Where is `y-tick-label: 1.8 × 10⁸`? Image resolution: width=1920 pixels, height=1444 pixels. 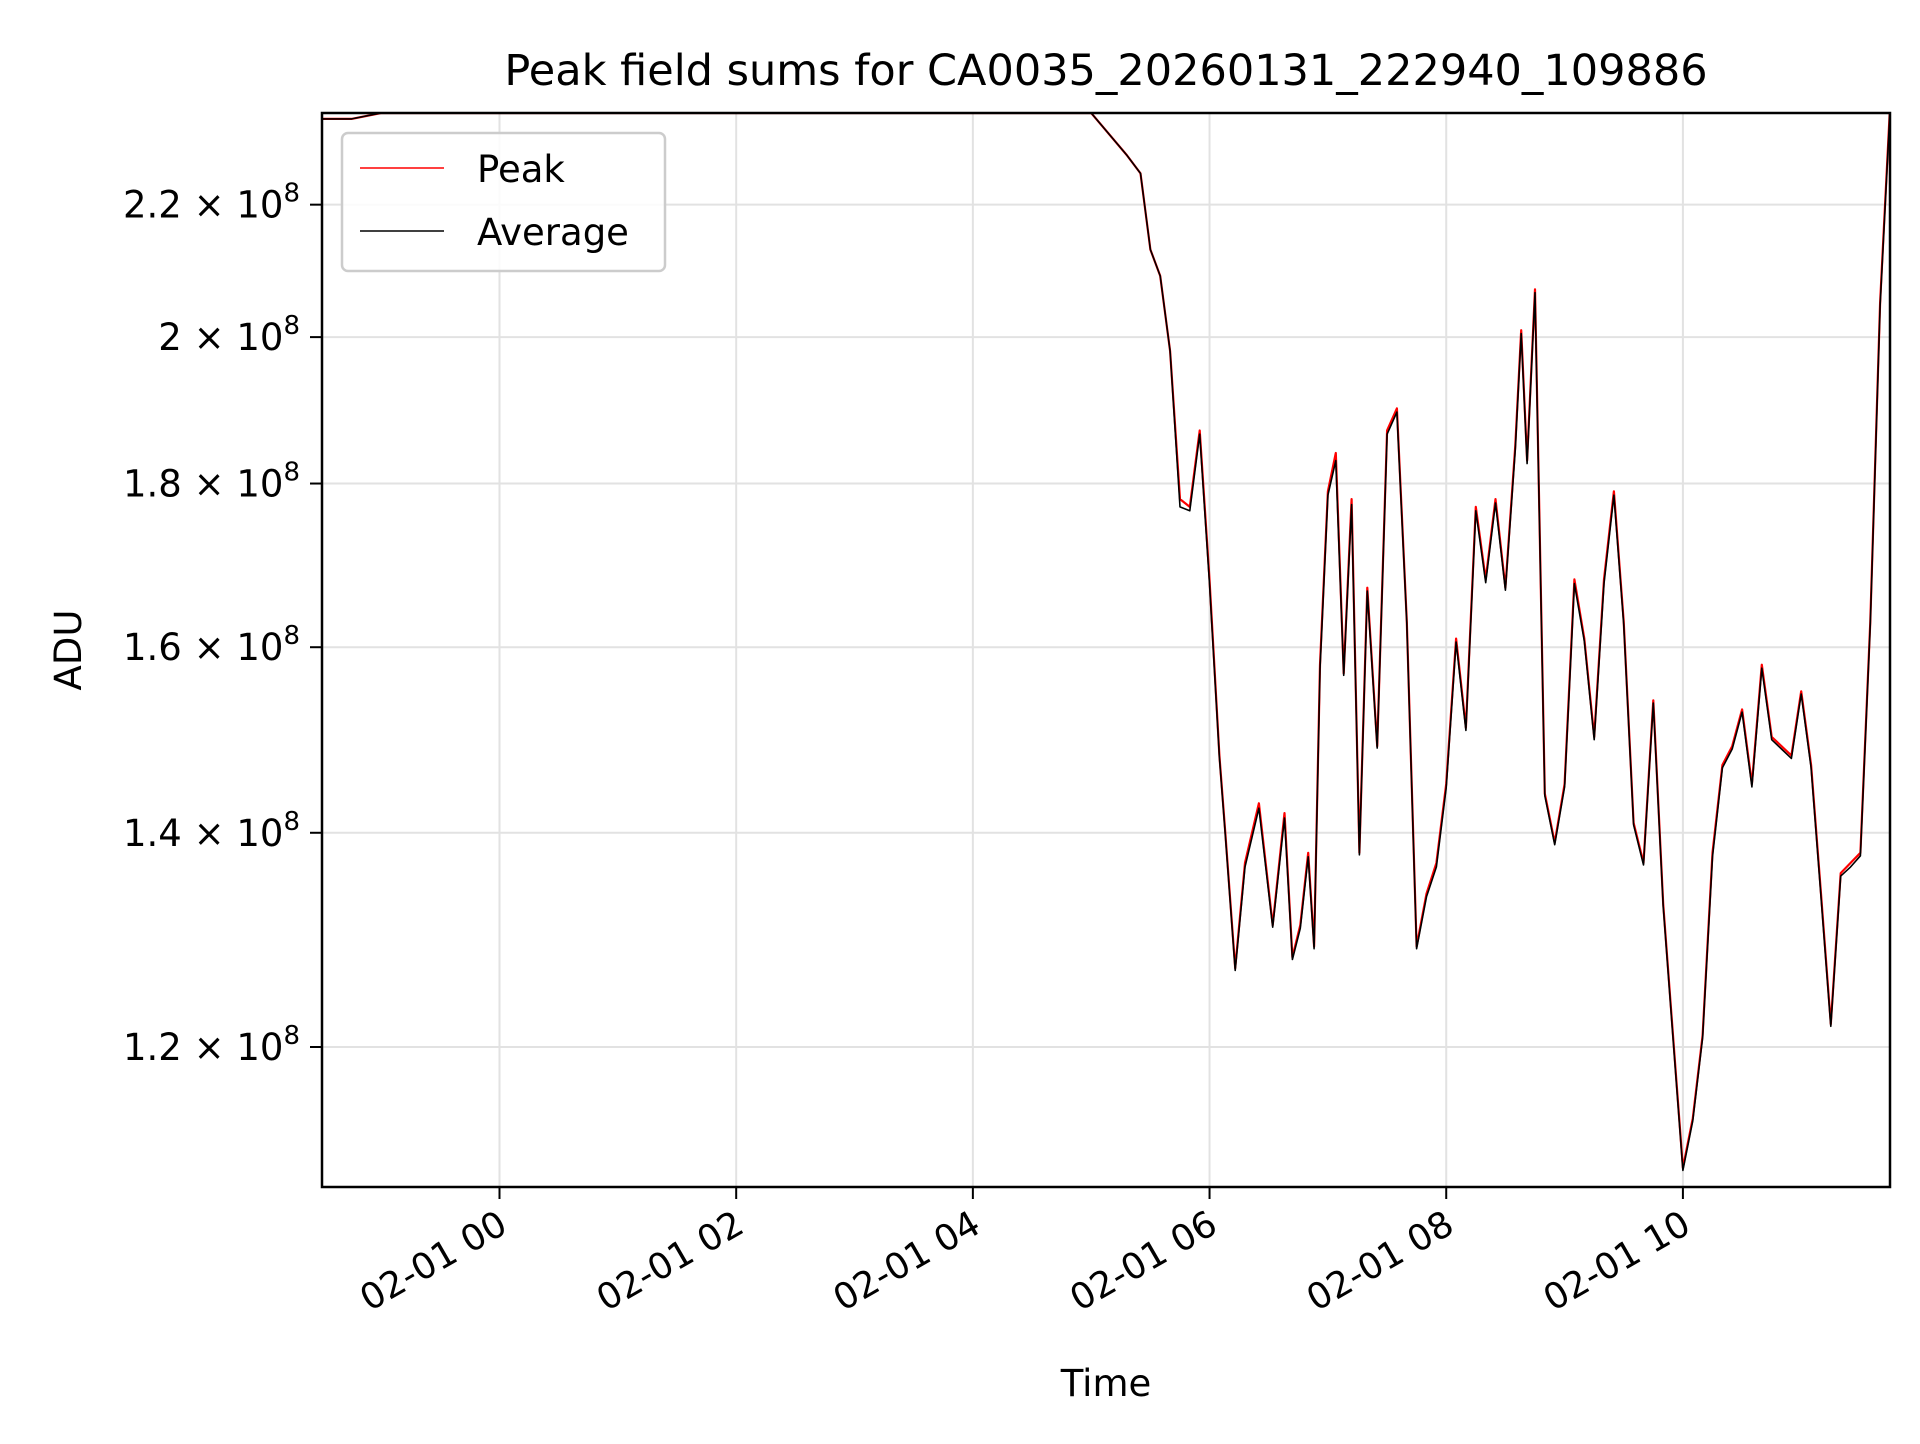 y-tick-label: 1.8 × 10⁸ is located at coordinates (211, 482).